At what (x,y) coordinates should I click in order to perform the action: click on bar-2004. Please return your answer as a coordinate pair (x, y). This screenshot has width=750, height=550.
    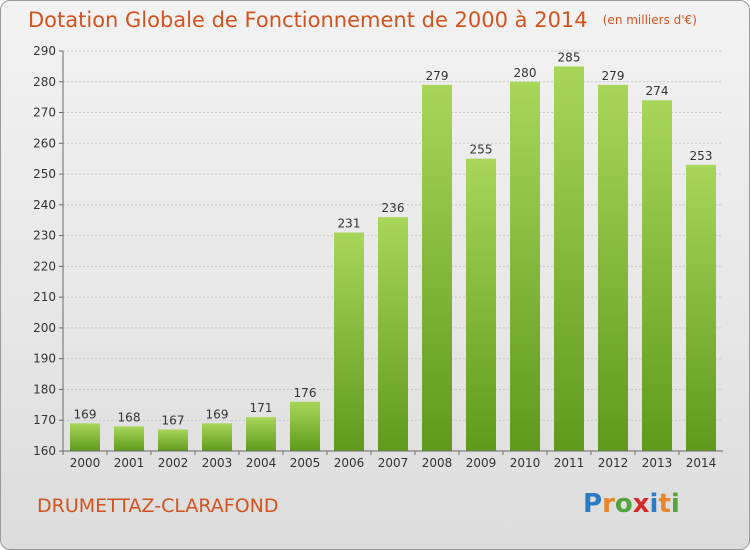
    Looking at the image, I should click on (261, 434).